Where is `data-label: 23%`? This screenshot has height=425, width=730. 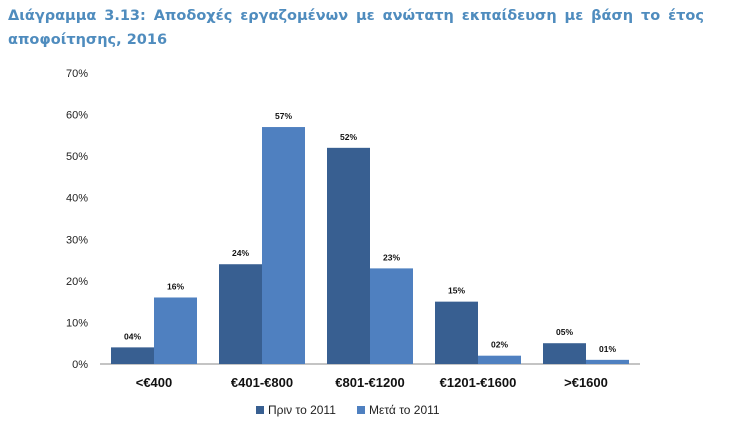
data-label: 23% is located at coordinates (391, 257).